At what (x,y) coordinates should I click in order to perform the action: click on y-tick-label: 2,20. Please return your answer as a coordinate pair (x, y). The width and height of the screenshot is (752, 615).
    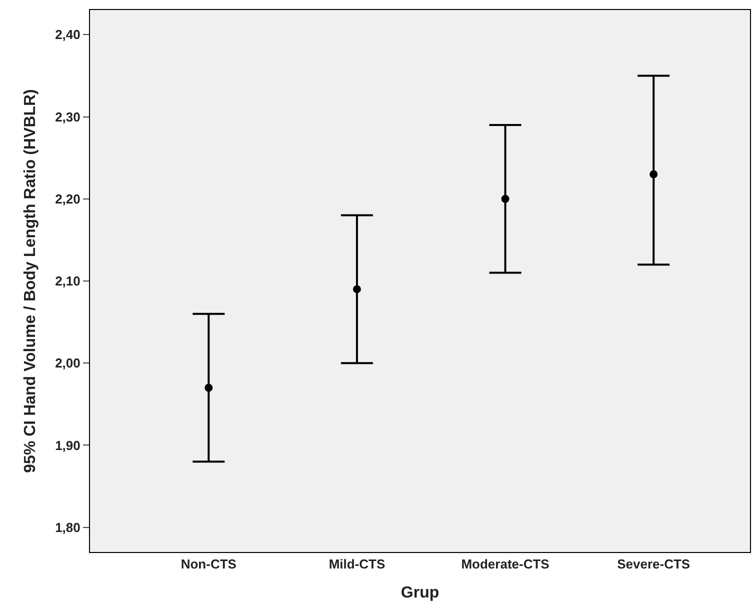
    Looking at the image, I should click on (67, 198).